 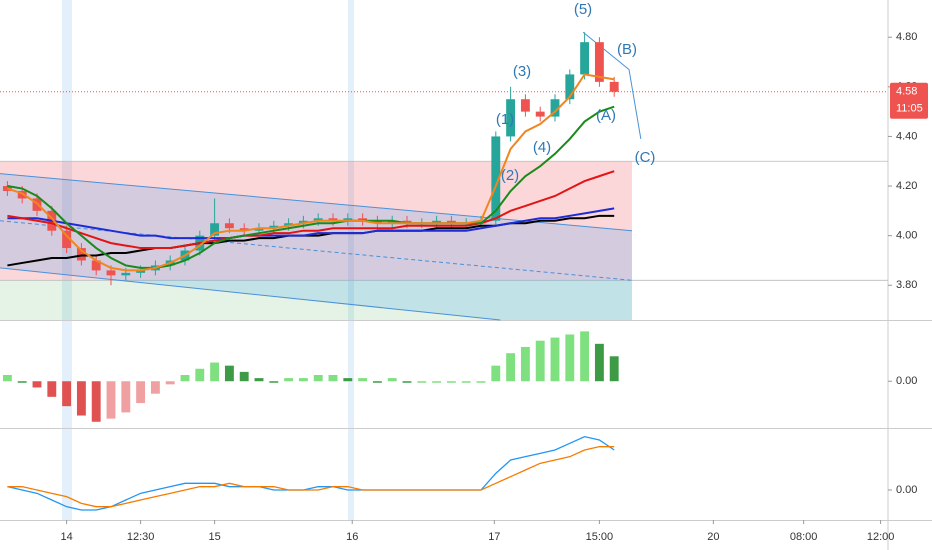 What do you see at coordinates (906, 37) in the screenshot?
I see `y-tick-label: 4.80` at bounding box center [906, 37].